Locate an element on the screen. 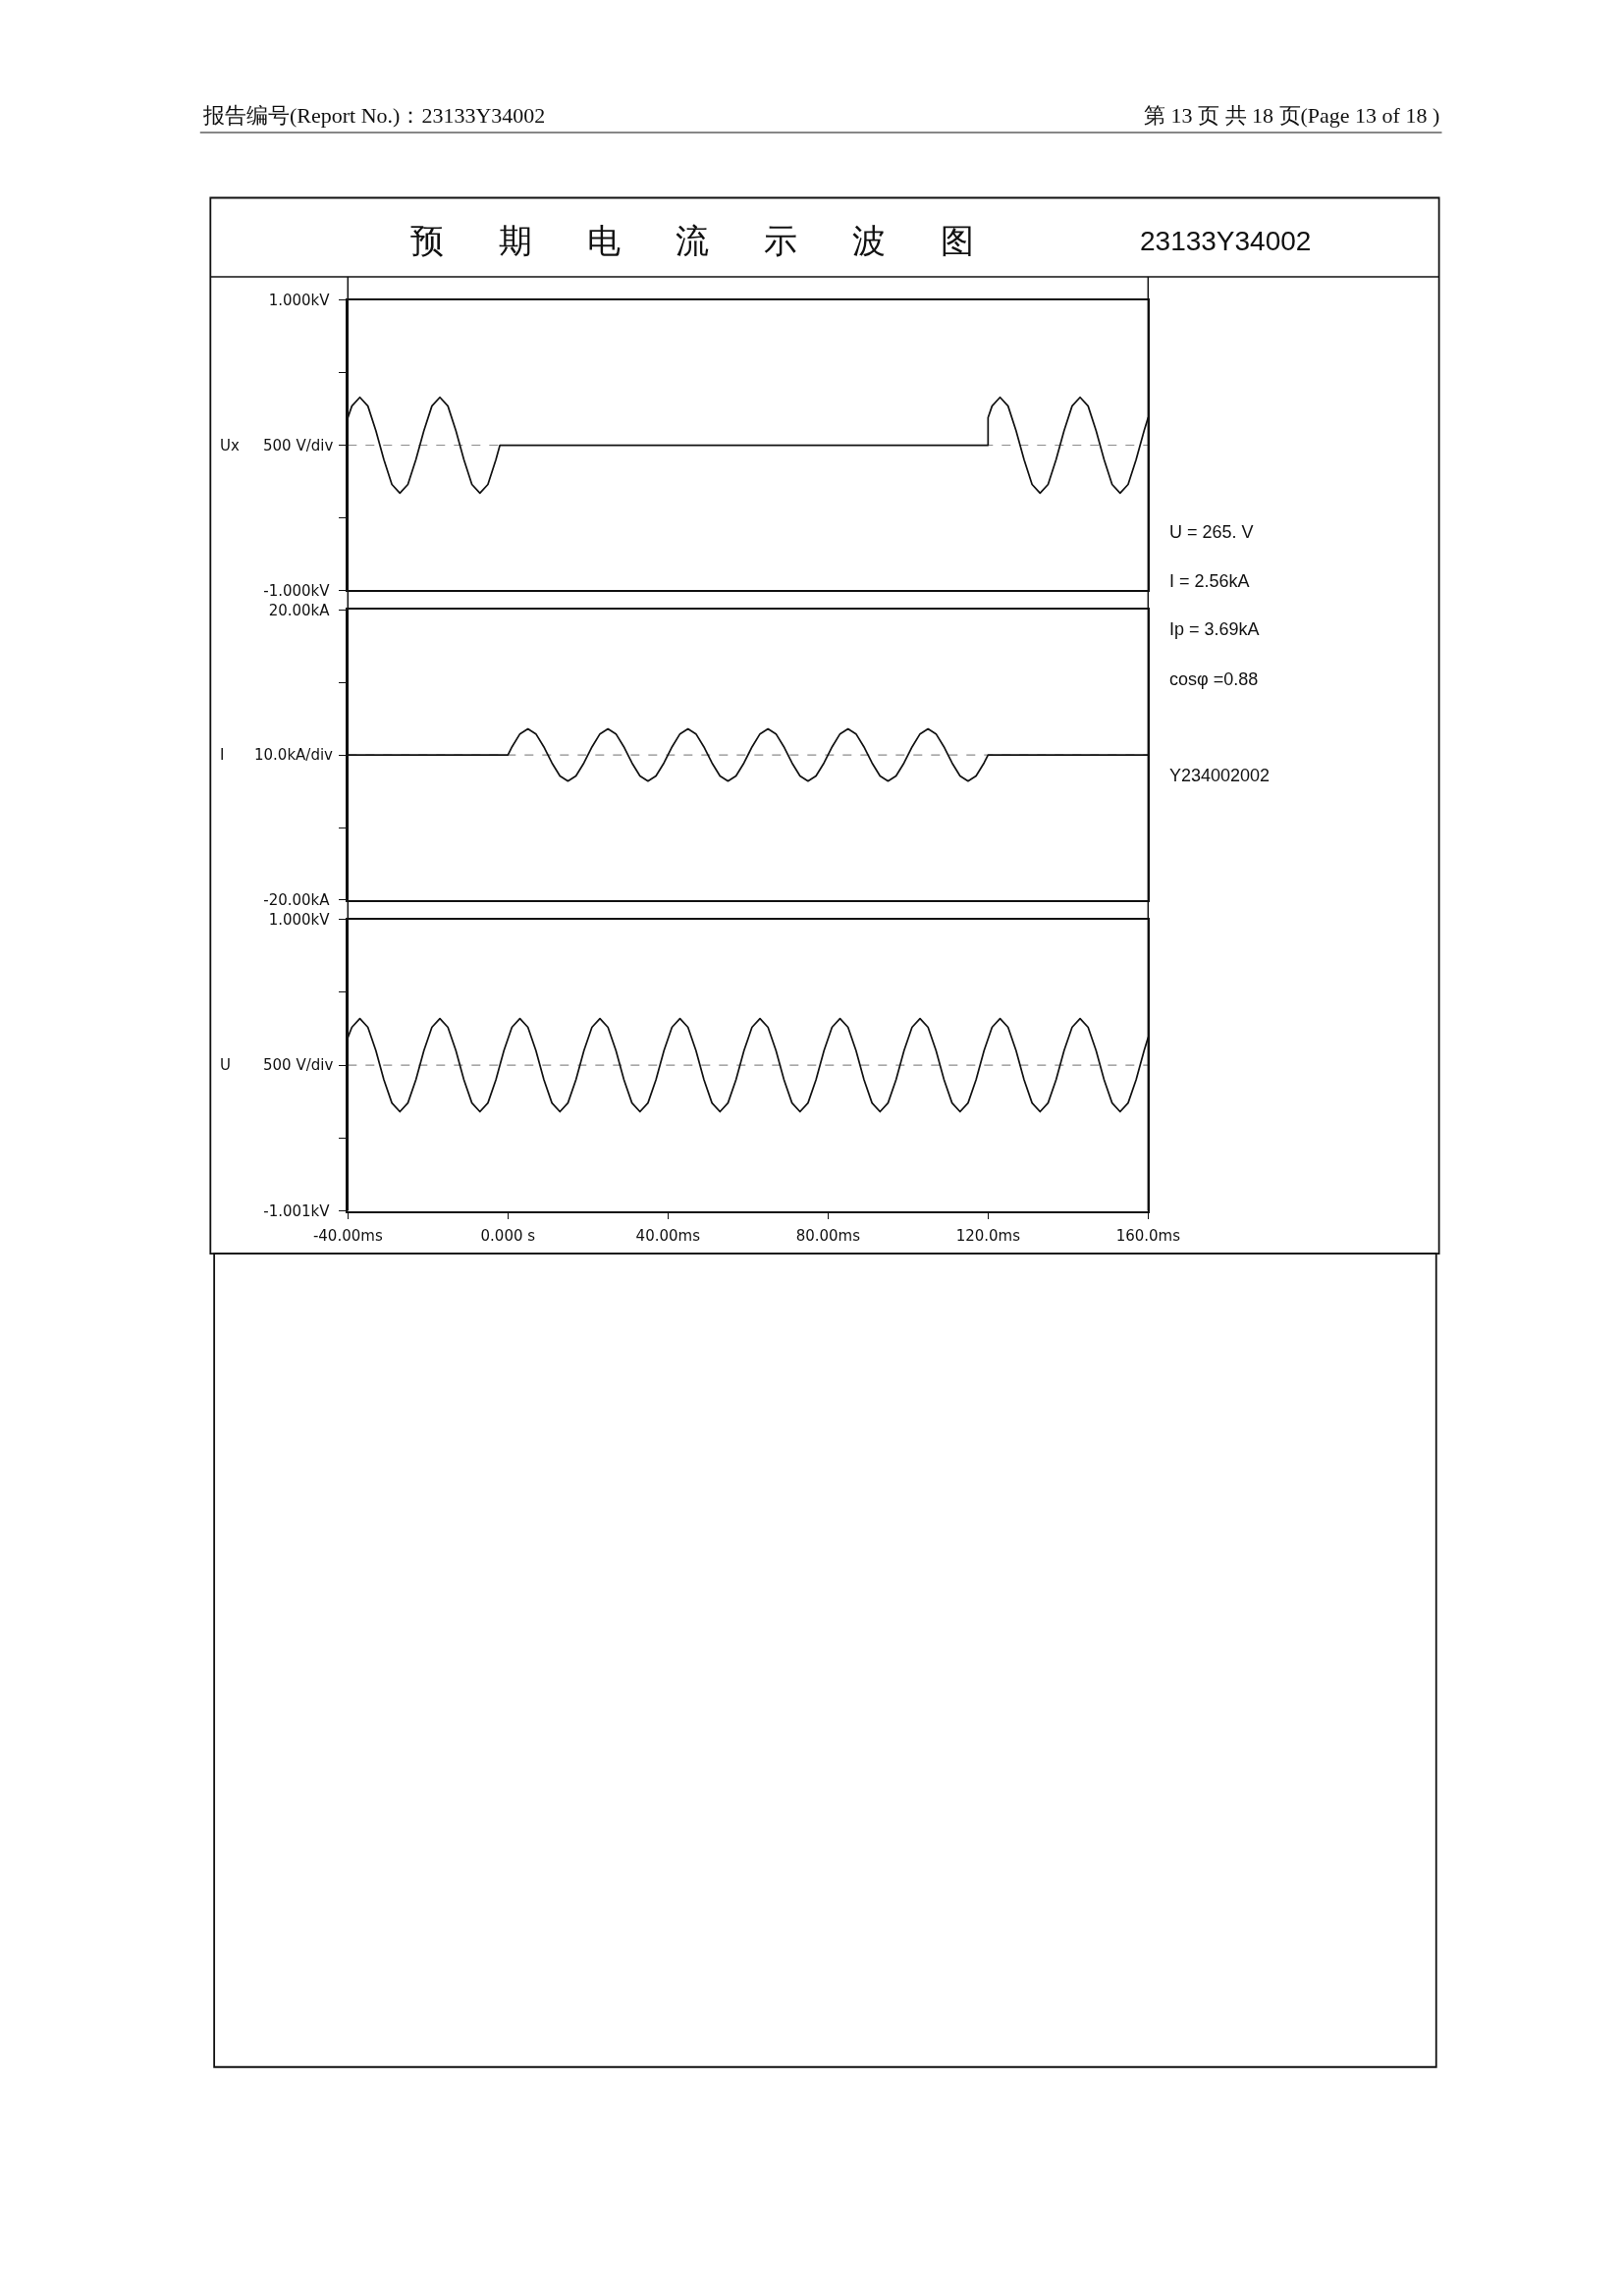 This screenshot has height=2296, width=1623. y-axis-title: I is located at coordinates (222, 755).